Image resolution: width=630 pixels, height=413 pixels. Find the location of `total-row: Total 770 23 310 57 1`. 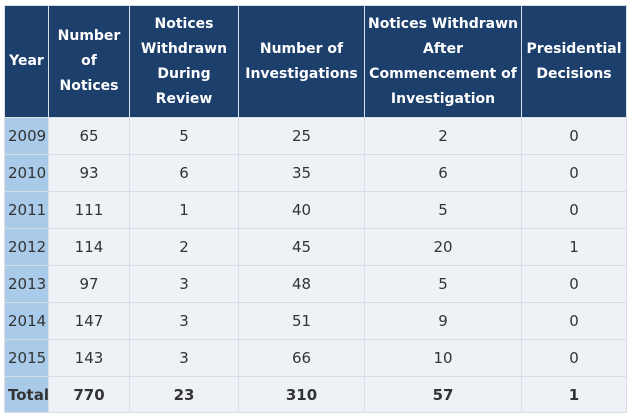

total-row: Total 770 23 310 57 1 is located at coordinates (315, 394).